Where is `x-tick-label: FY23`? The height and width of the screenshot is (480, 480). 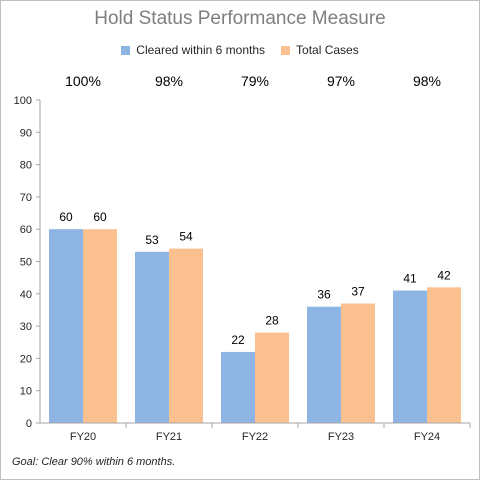 x-tick-label: FY23 is located at coordinates (341, 437).